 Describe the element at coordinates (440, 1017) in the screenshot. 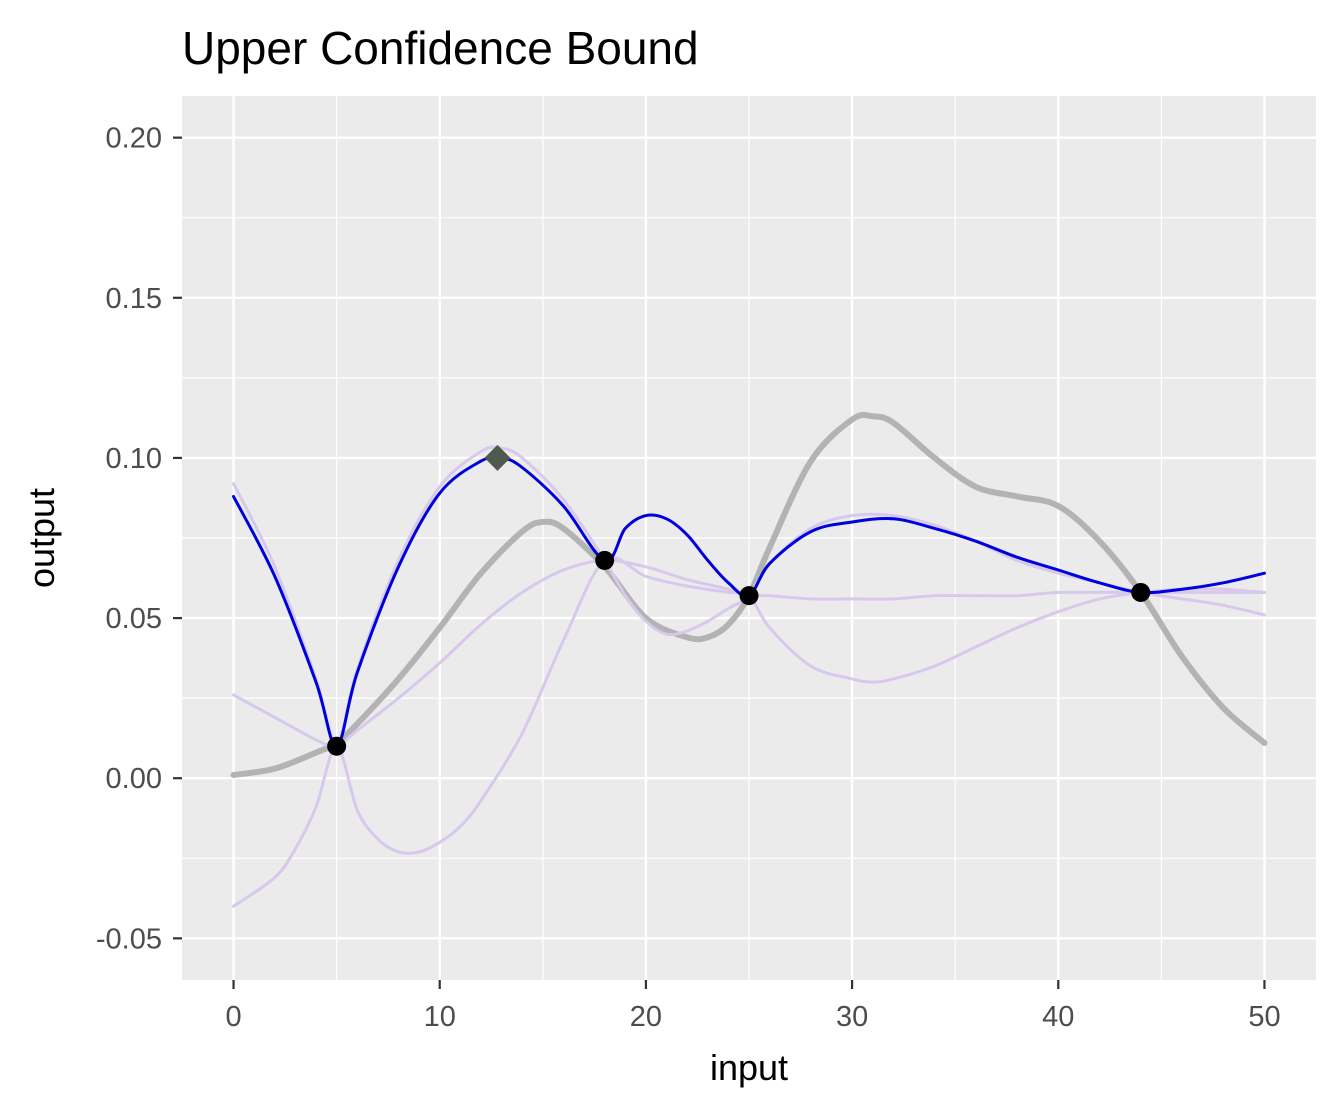

I see `x-tick-label: 10` at that location.